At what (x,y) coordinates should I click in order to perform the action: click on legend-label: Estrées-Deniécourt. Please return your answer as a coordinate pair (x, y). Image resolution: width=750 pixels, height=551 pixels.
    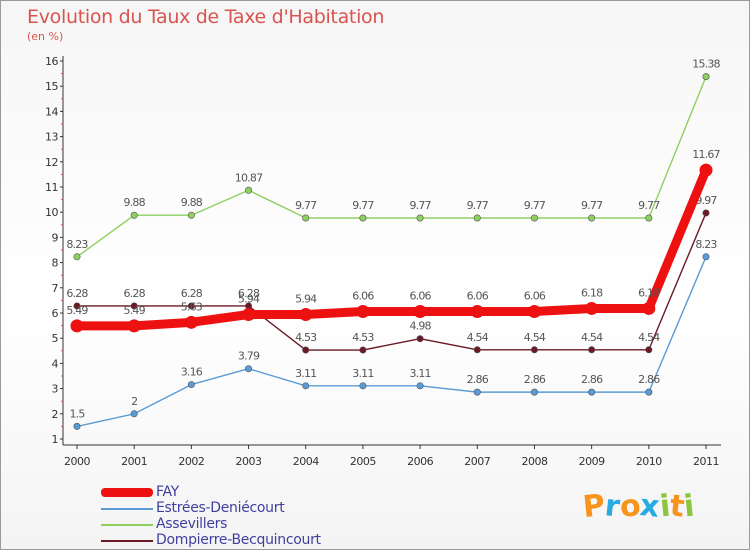
    Looking at the image, I should click on (220, 508).